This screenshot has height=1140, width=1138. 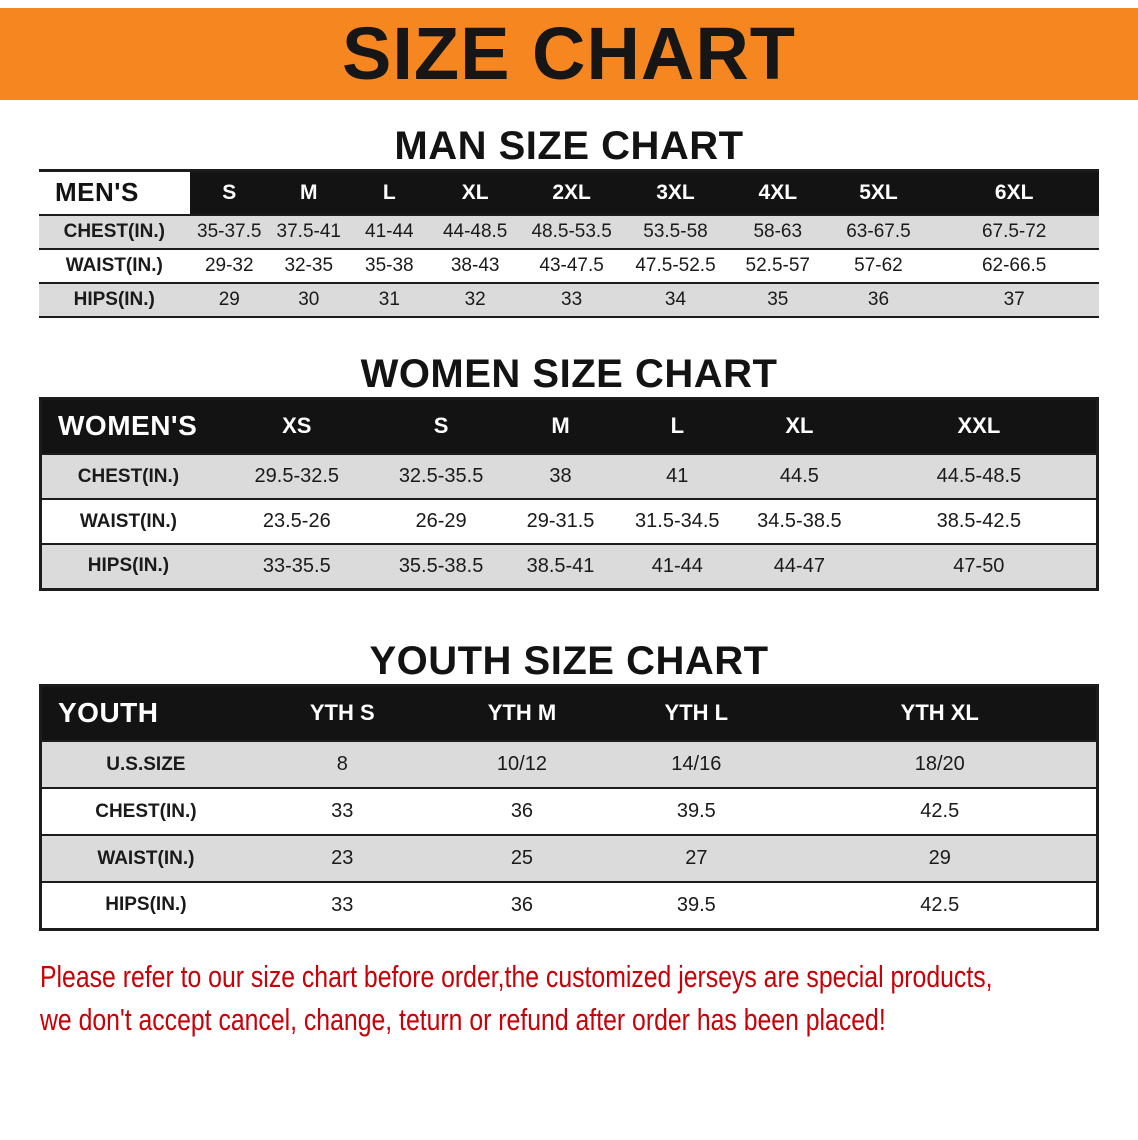 What do you see at coordinates (677, 521) in the screenshot?
I see `measurement-value: 31.5-34.5` at bounding box center [677, 521].